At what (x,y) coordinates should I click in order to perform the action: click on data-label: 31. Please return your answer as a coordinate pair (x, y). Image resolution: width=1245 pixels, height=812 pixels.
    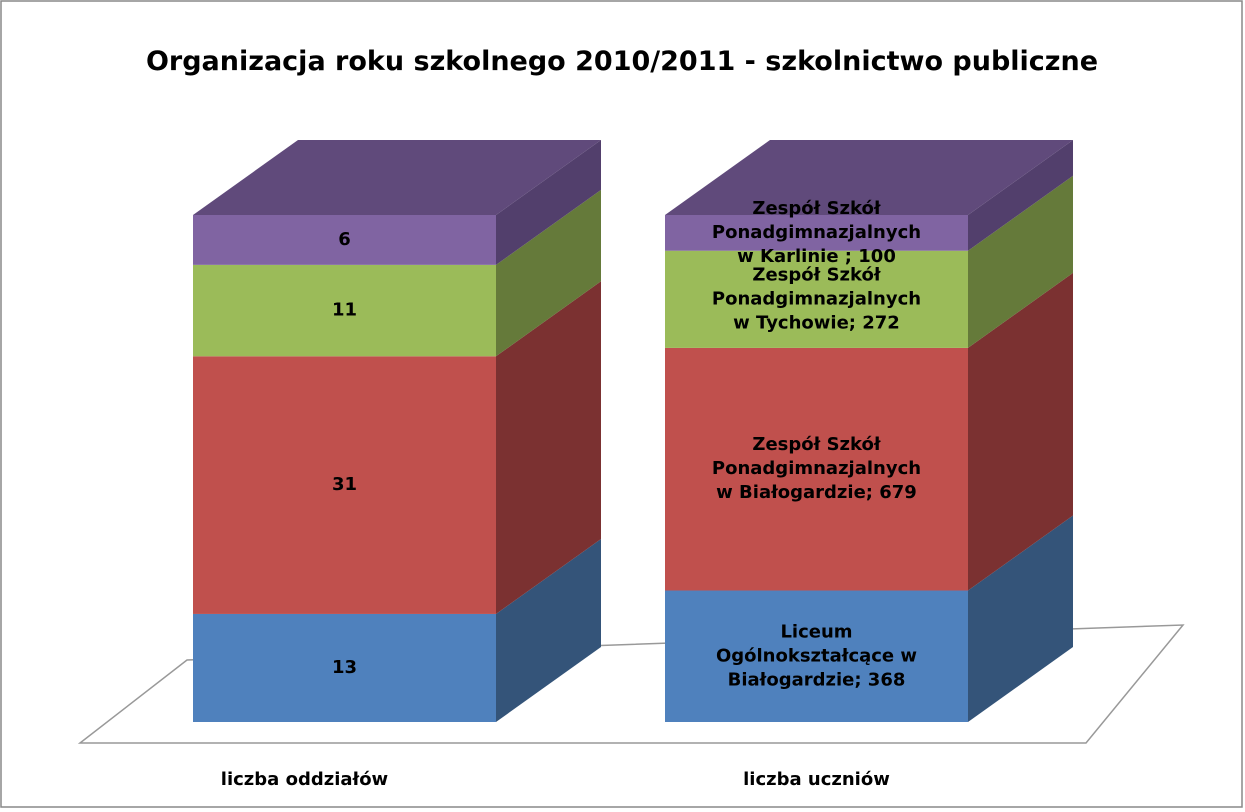
    Looking at the image, I should click on (344, 484).